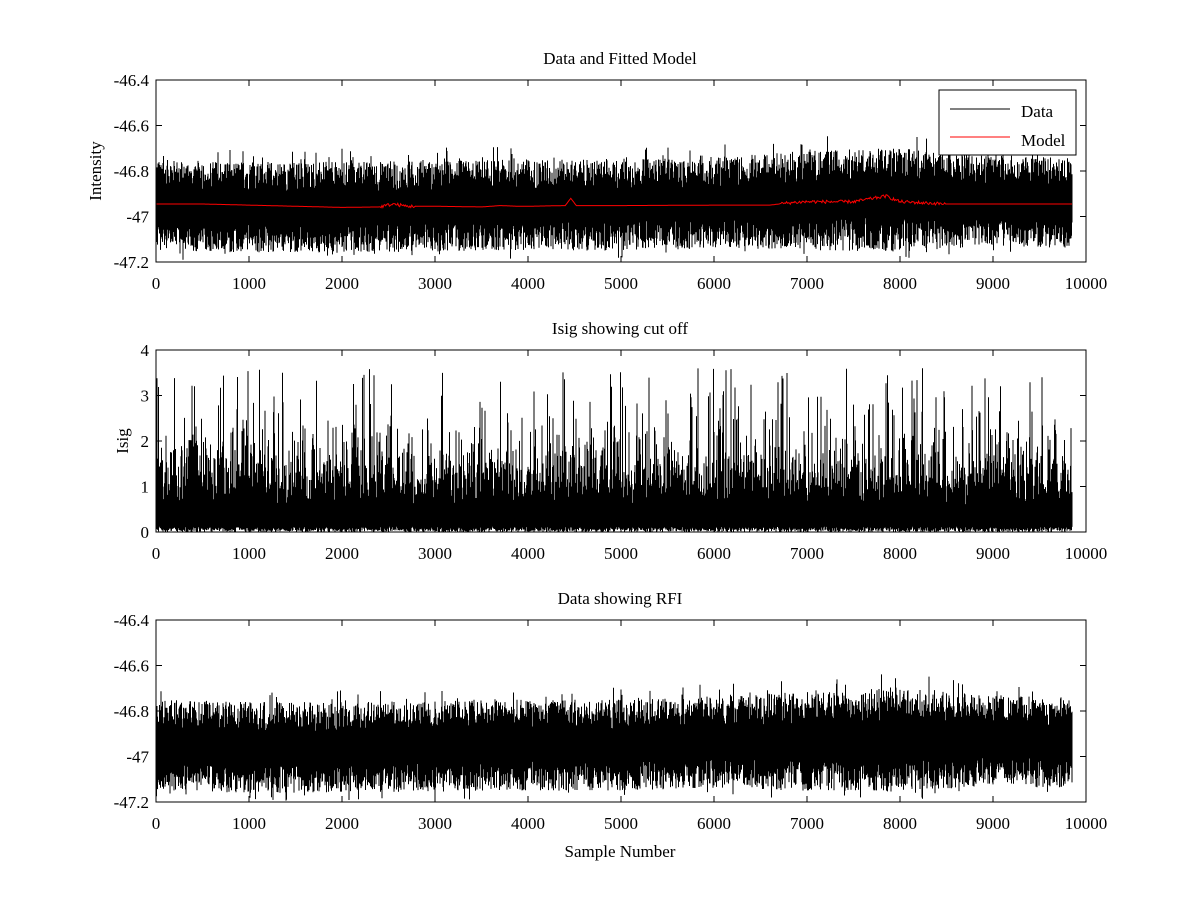  Describe the element at coordinates (620, 598) in the screenshot. I see `panel-3-title: Data showing RFI` at that location.